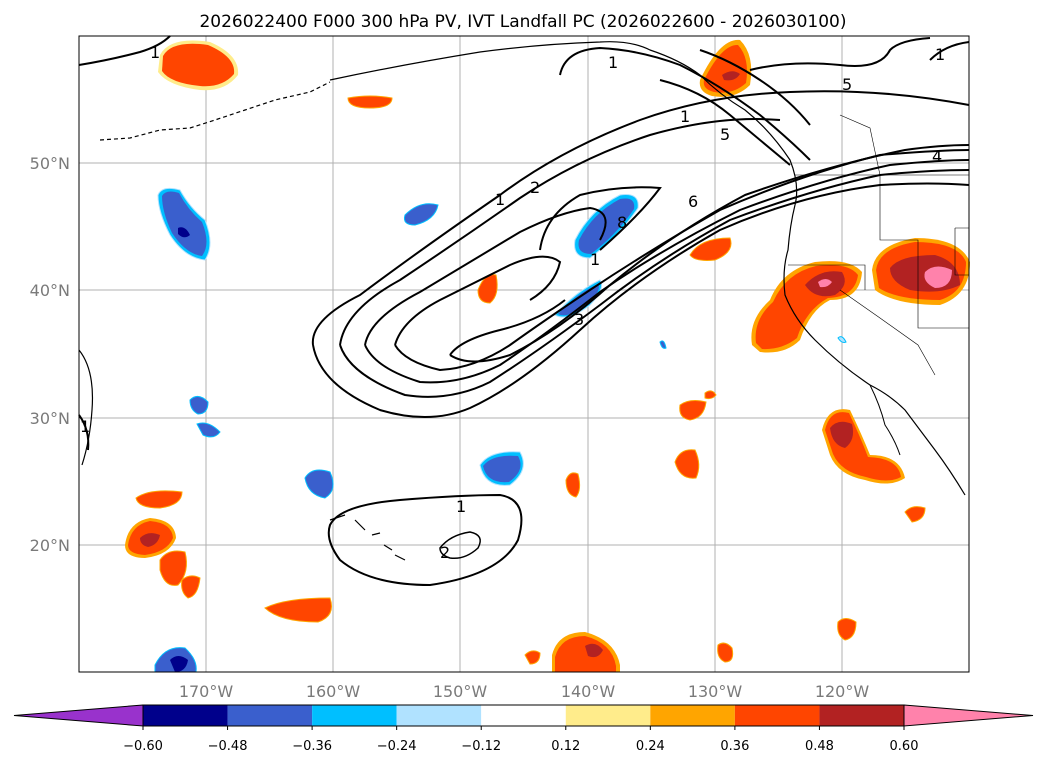 The height and width of the screenshot is (765, 1047). I want to click on neg-blob-30n-b, so click(208, 430).